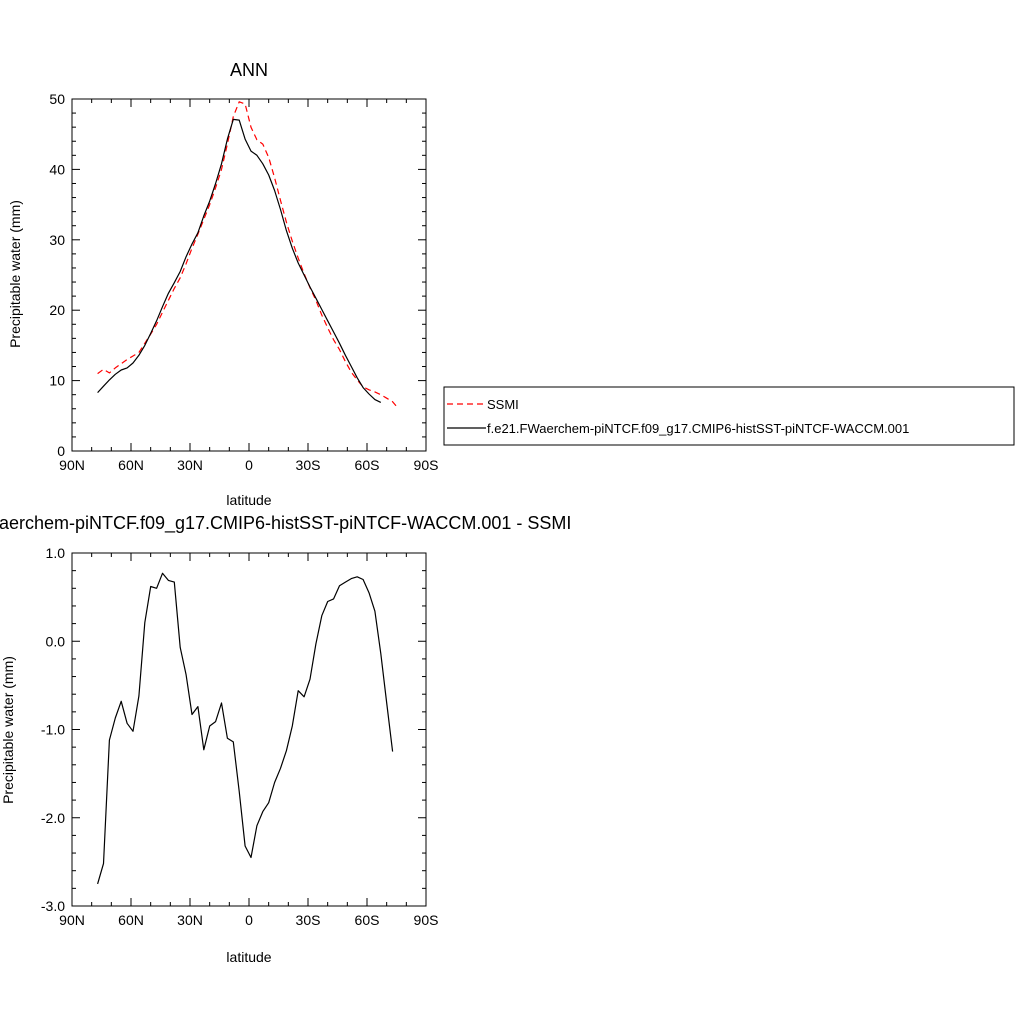 The height and width of the screenshot is (1024, 1024). Describe the element at coordinates (57, 99) in the screenshot. I see `y-tick-label: 50` at that location.